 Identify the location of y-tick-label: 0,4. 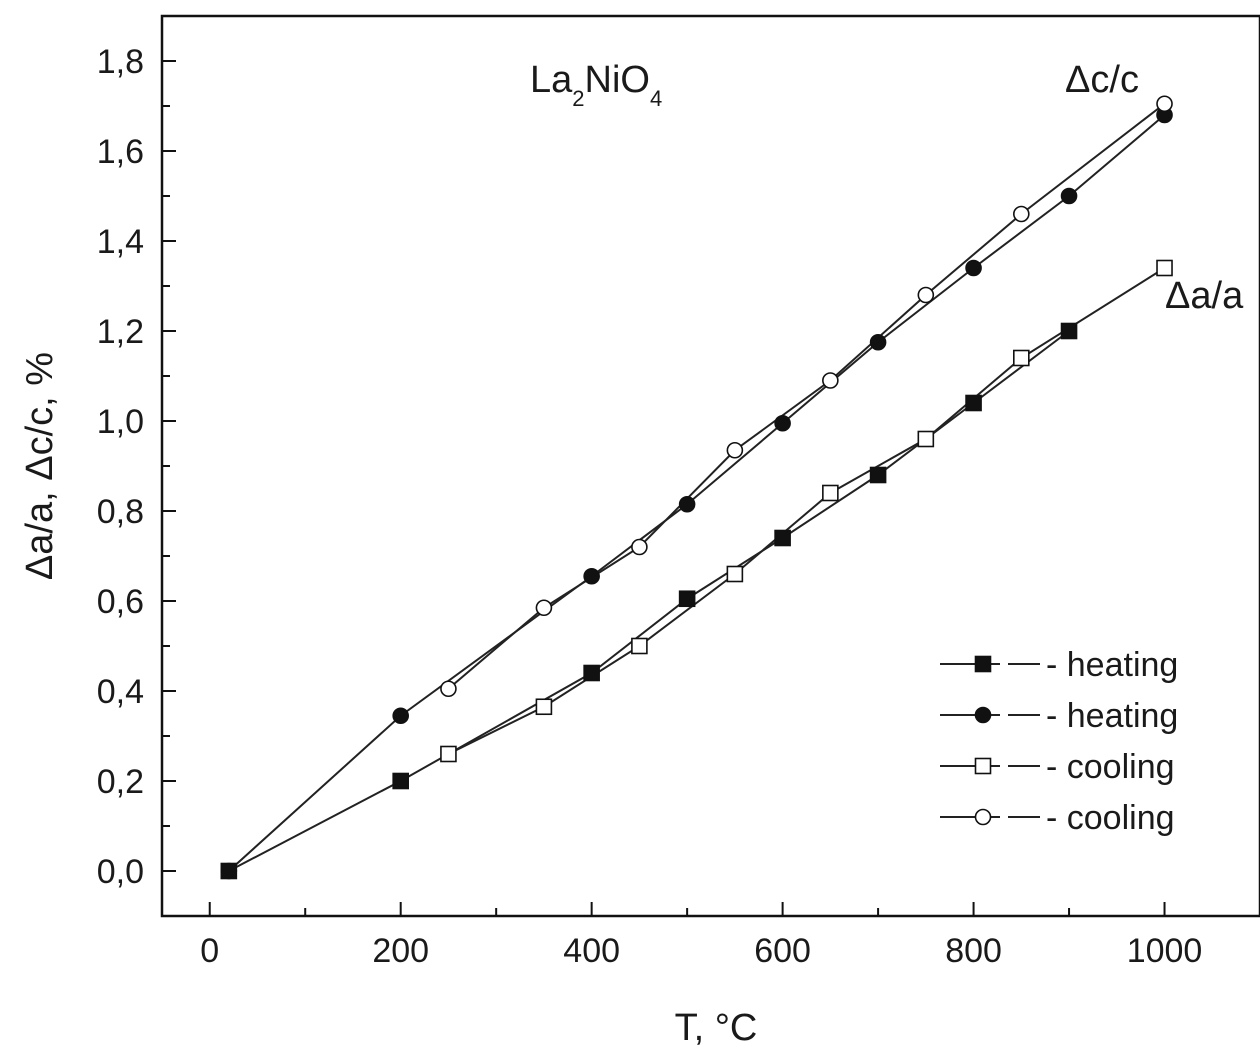
(120, 692).